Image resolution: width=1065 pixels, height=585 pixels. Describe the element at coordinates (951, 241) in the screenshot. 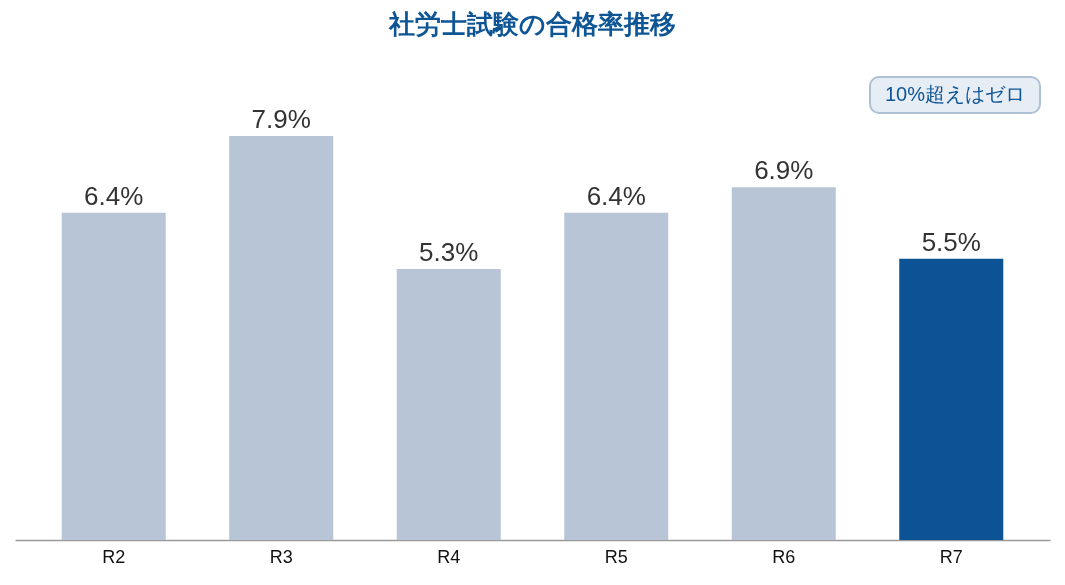

I see `data-label: 5.5%` at that location.